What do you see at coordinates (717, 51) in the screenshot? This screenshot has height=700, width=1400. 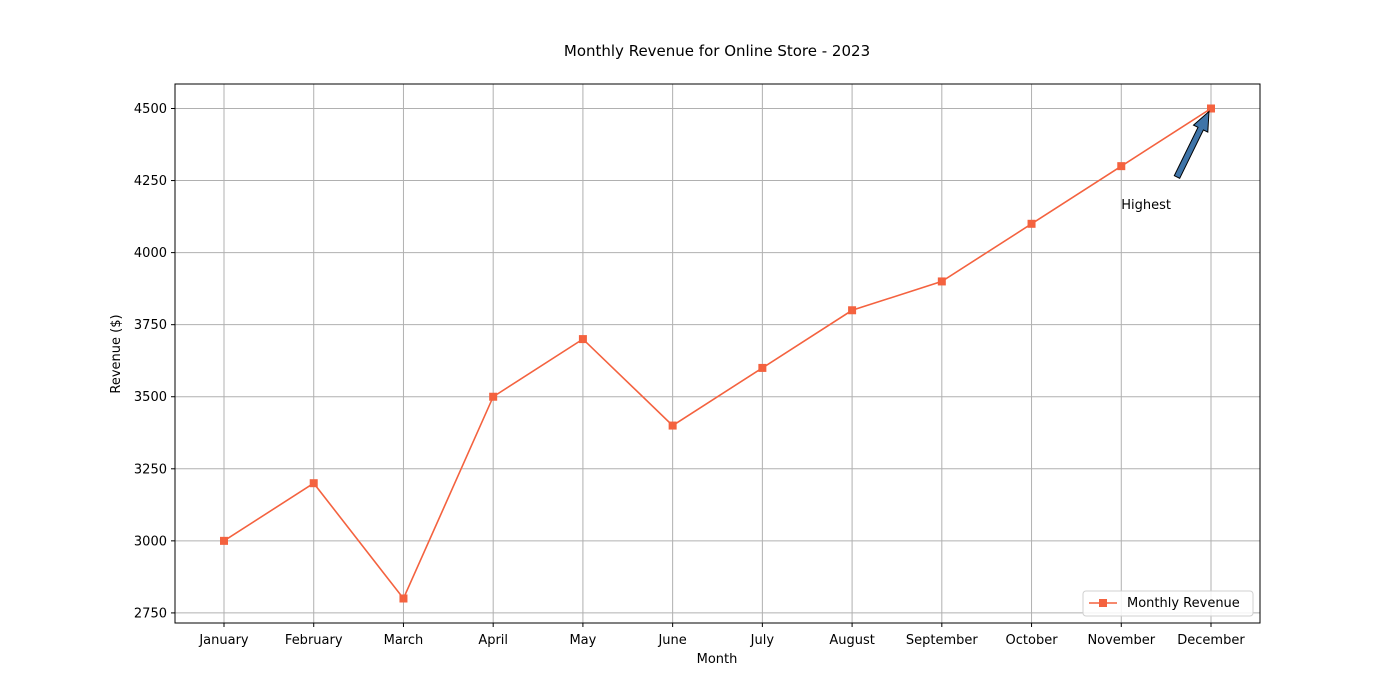 I see `chart-title: Monthly Revenue for Online Store - 2023` at bounding box center [717, 51].